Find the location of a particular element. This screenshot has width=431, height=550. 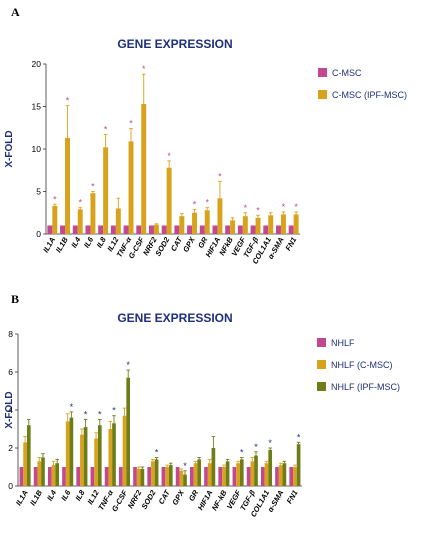

panel-b-letter: B is located at coordinates (15, 299).